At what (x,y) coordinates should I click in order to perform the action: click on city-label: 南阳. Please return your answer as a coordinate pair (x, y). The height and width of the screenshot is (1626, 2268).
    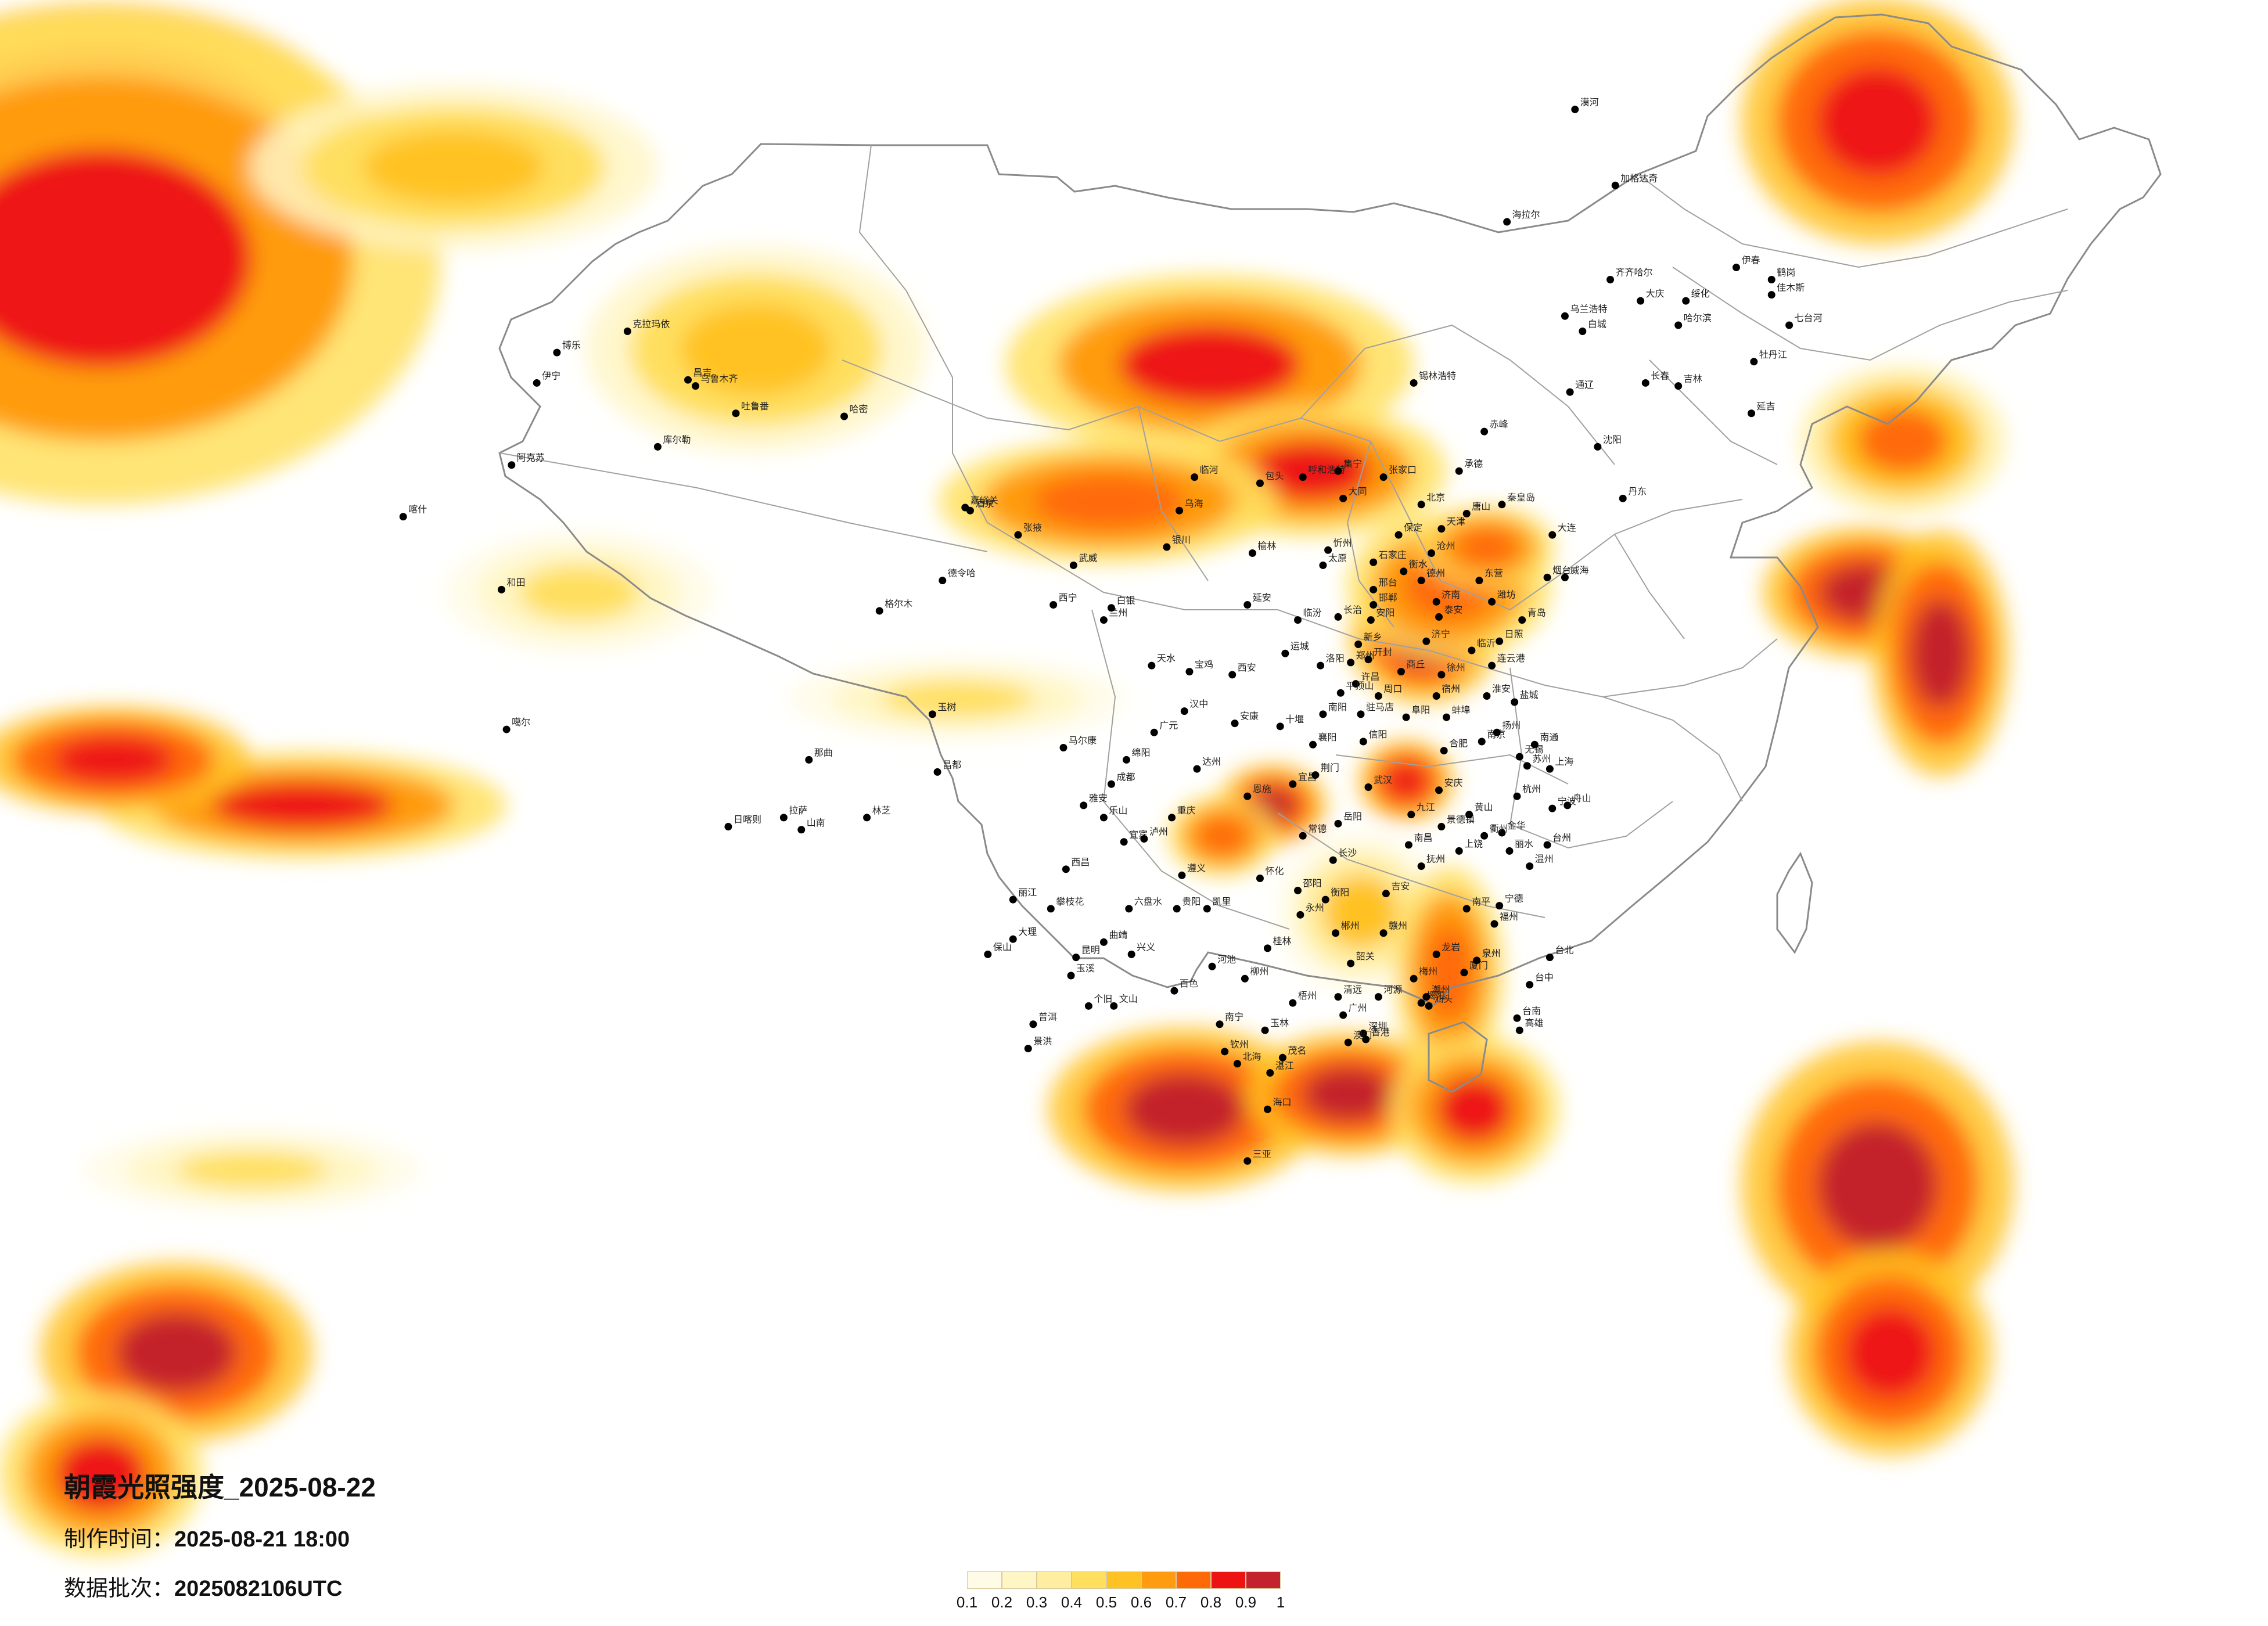
    Looking at the image, I should click on (1337, 707).